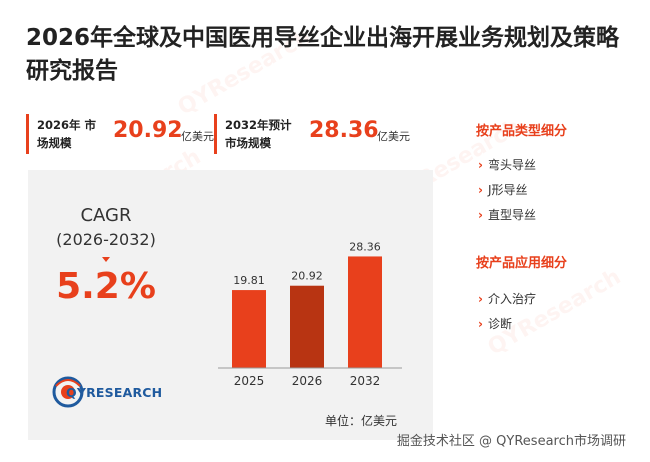 Image resolution: width=650 pixels, height=462 pixels. I want to click on bar-2026, so click(307, 326).